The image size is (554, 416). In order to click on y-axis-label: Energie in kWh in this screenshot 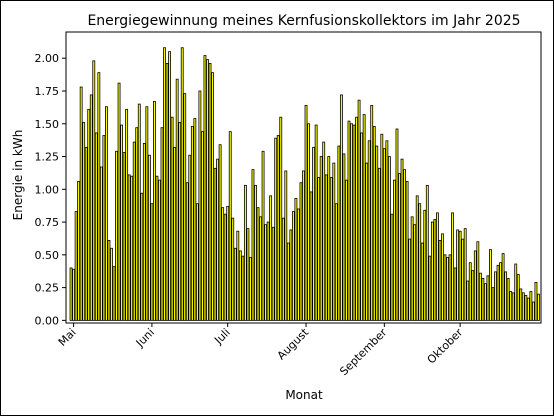, I will do `click(18, 175)`.